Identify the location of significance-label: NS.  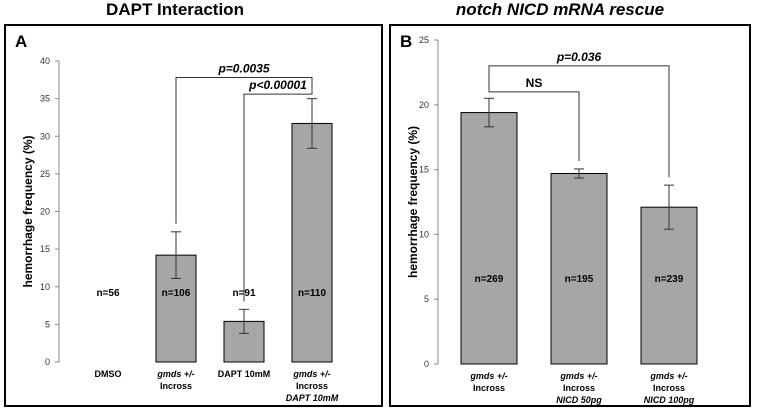
(534, 83).